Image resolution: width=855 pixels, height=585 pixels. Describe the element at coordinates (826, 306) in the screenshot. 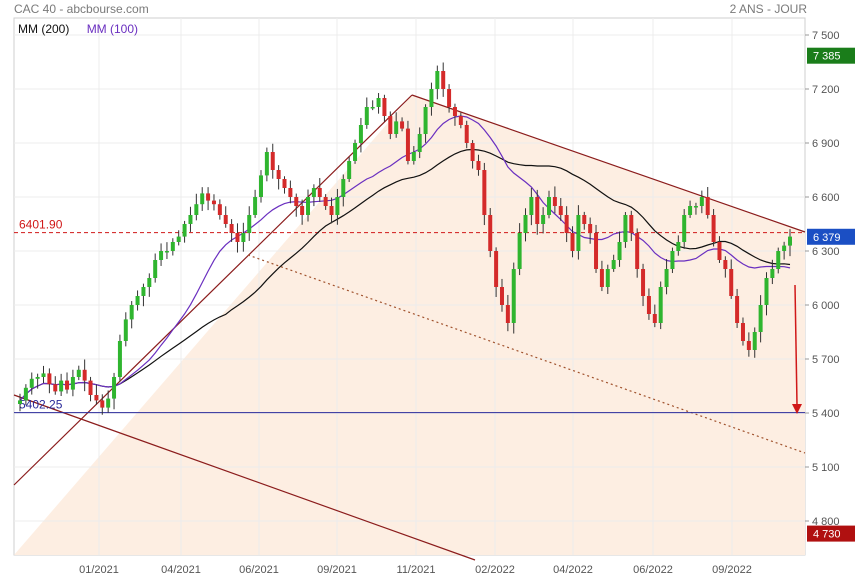

I see `y-tick-label: 6 000` at that location.